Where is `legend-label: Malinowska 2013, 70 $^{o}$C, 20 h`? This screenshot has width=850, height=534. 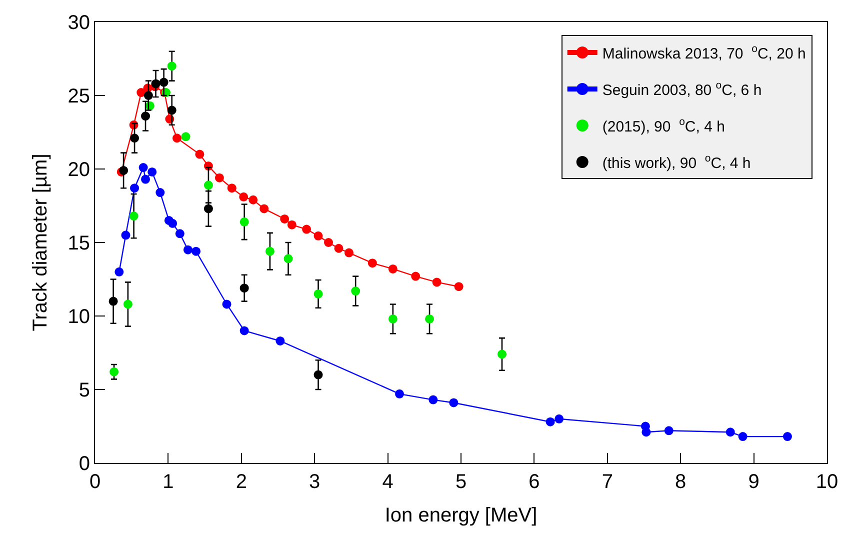 legend-label: Malinowska 2013, 70 $^{o}$C, 20 h is located at coordinates (704, 52).